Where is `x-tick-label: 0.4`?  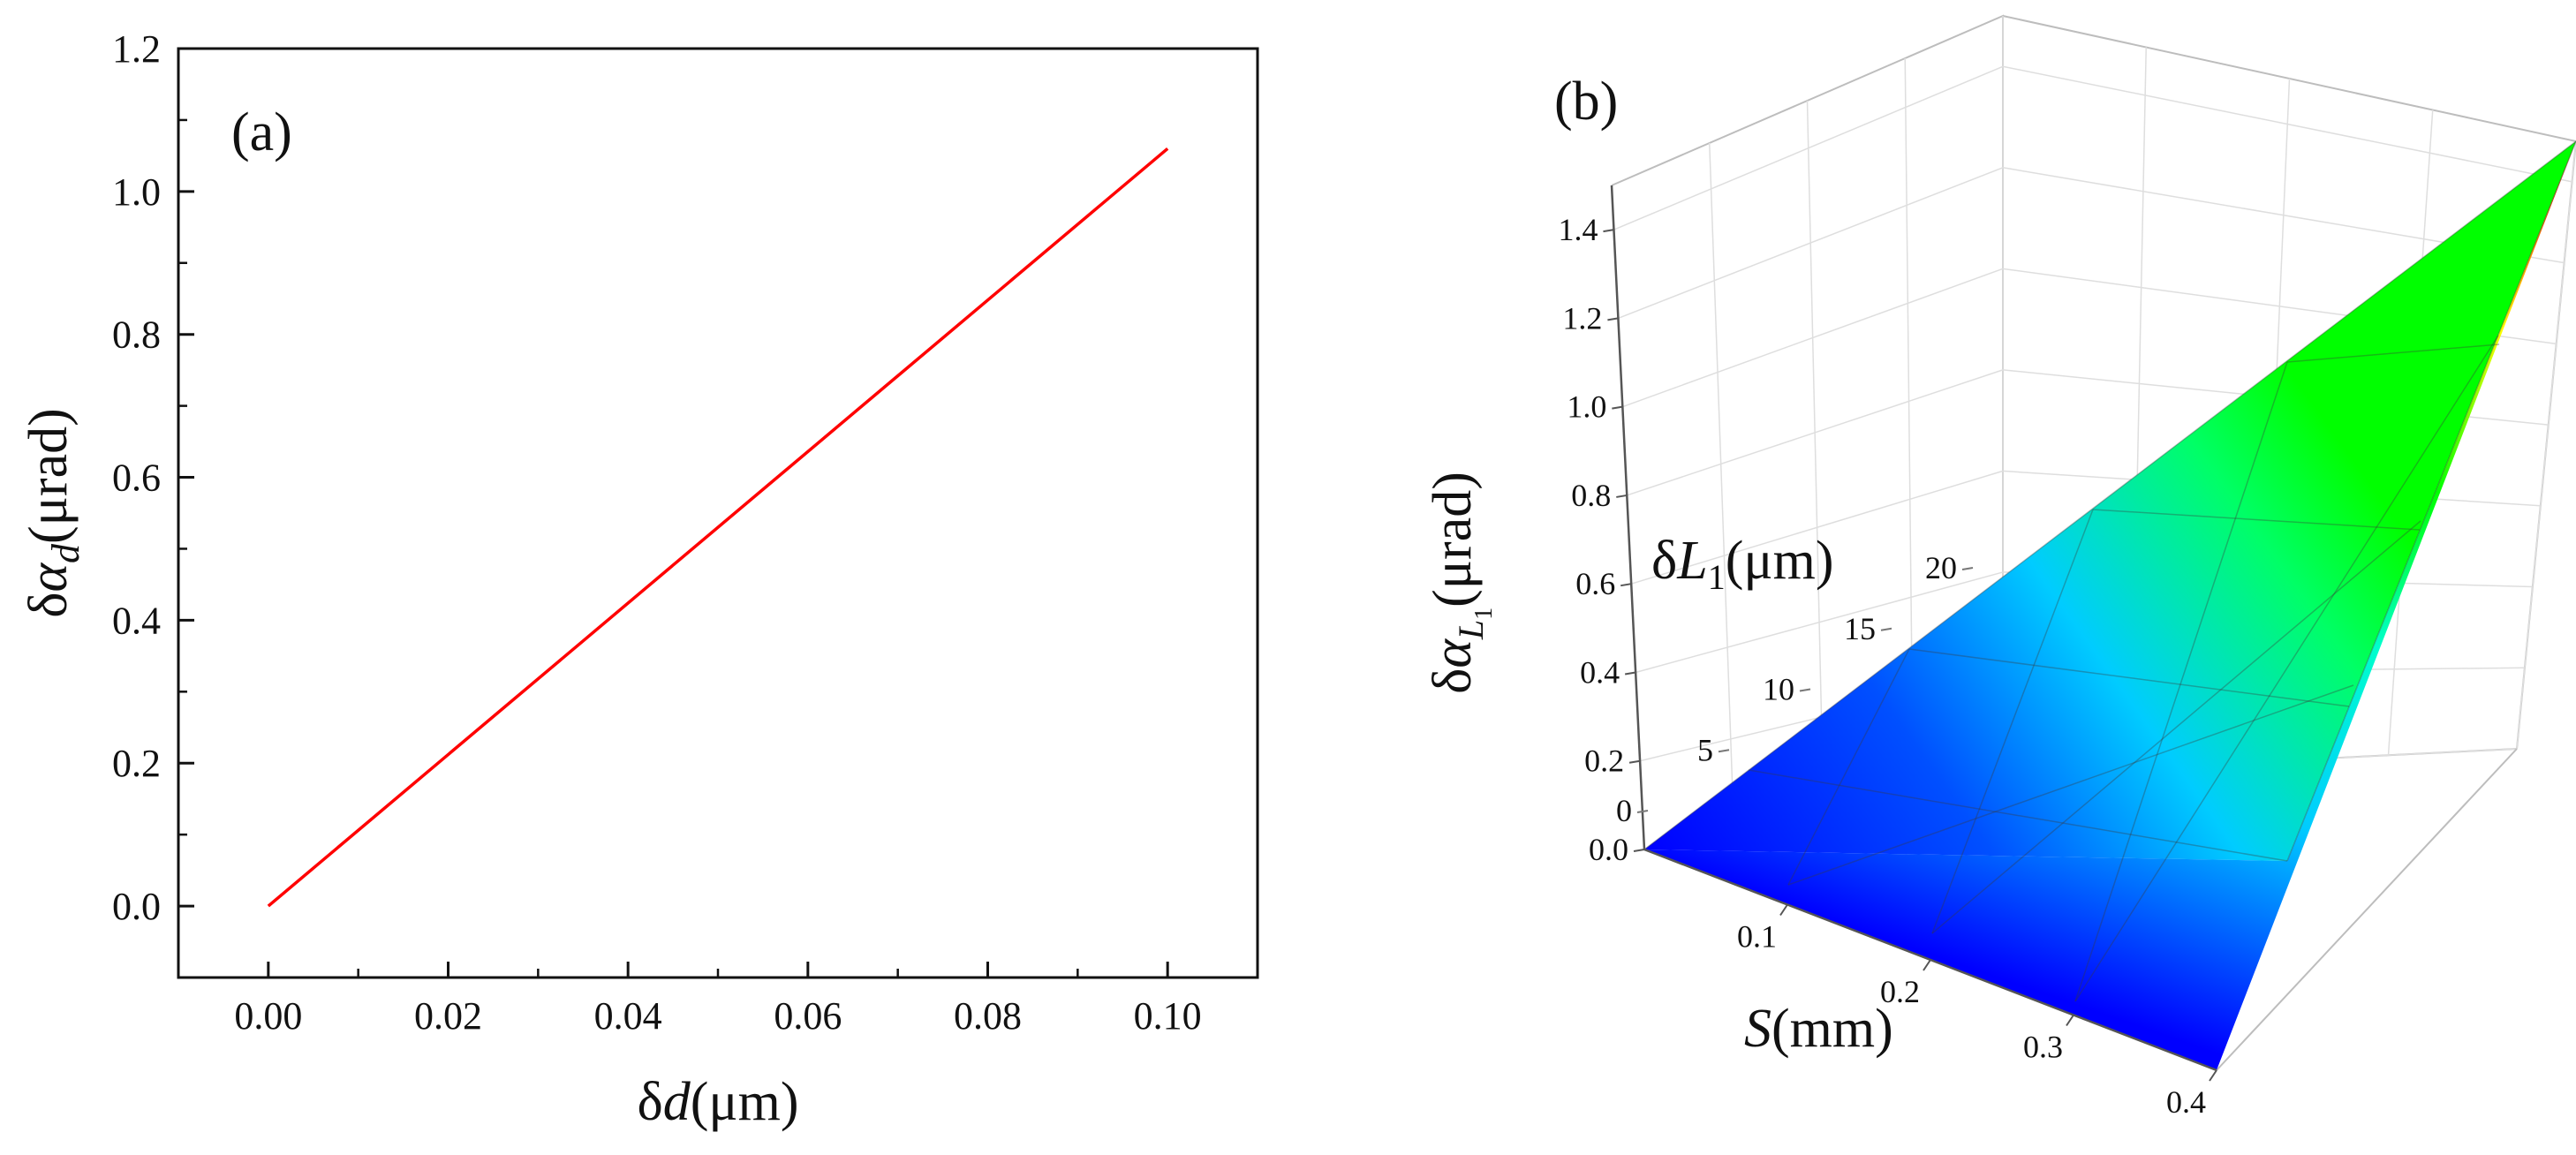 x-tick-label: 0.4 is located at coordinates (2186, 1102).